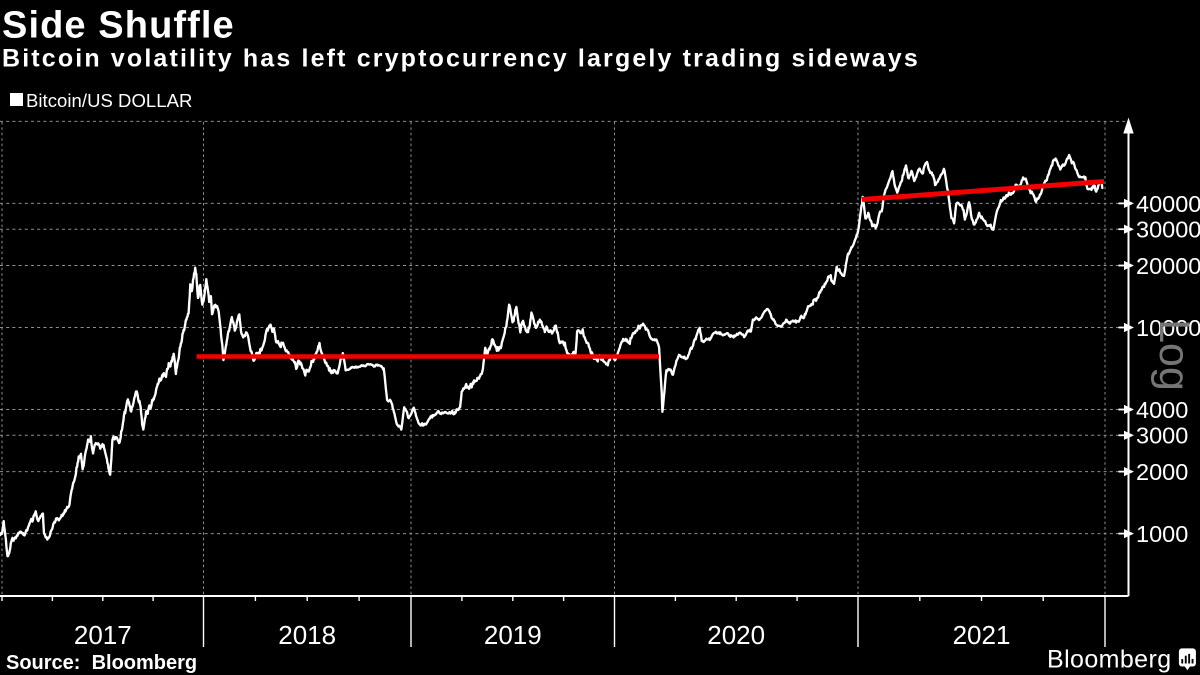  I want to click on svg-text: Side Shuffle, so click(118, 26).